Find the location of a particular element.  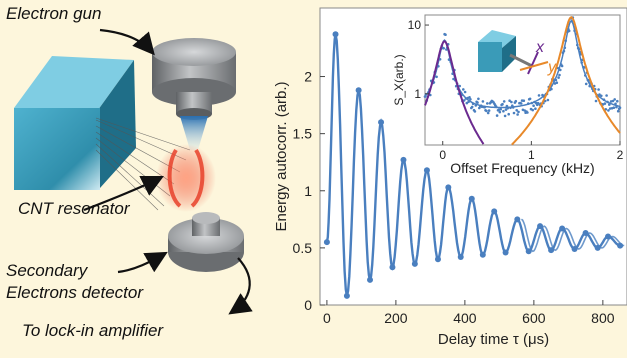

x-tick-label-2: 400 is located at coordinates (465, 318).